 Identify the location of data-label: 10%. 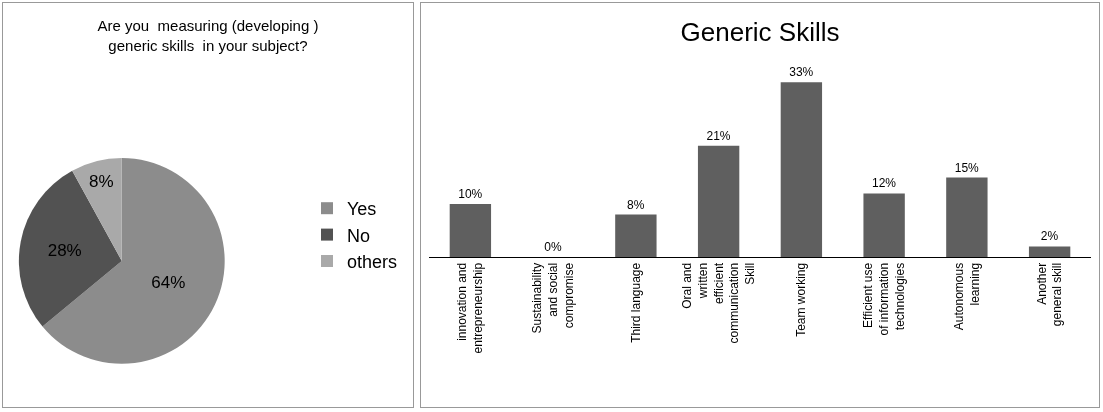
(470, 194).